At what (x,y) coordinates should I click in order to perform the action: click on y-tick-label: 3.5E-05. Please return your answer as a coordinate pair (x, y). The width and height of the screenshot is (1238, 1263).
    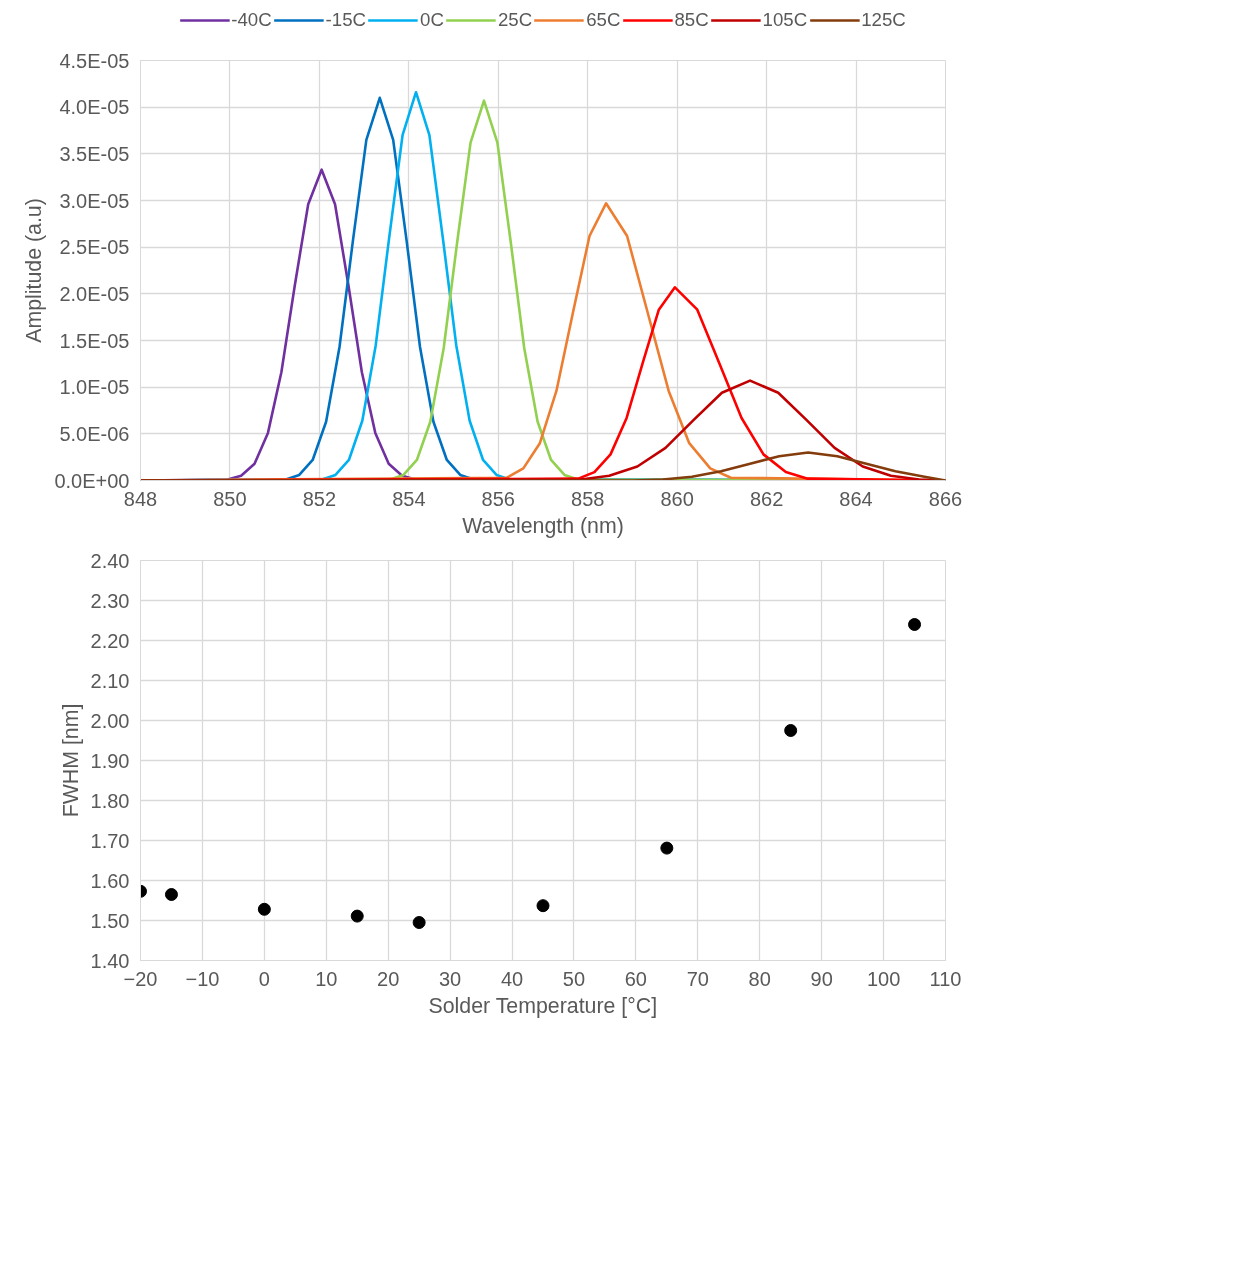
    Looking at the image, I should click on (94, 153).